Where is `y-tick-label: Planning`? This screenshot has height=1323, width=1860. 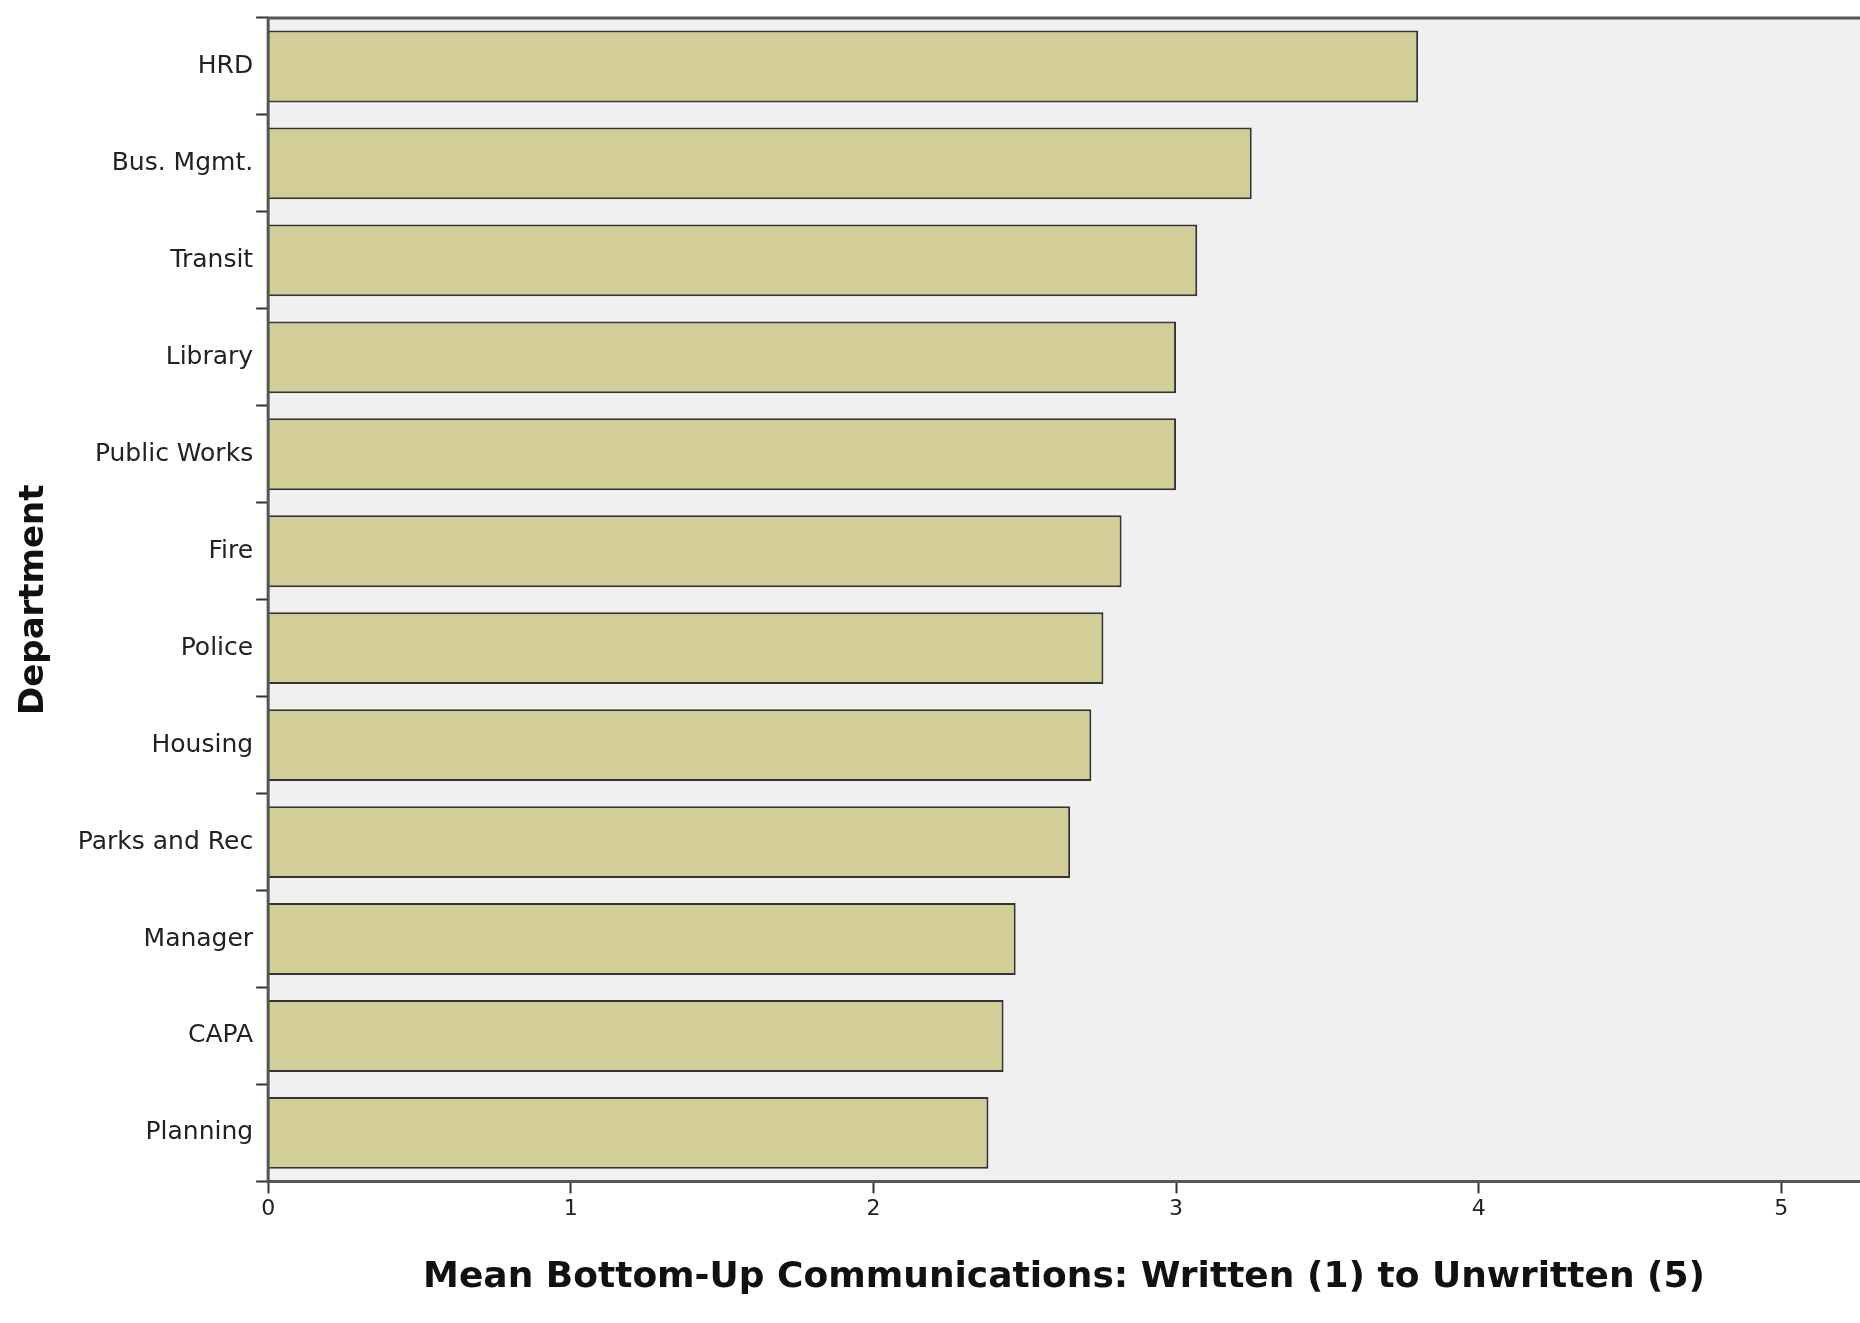
y-tick-label: Planning is located at coordinates (199, 1131).